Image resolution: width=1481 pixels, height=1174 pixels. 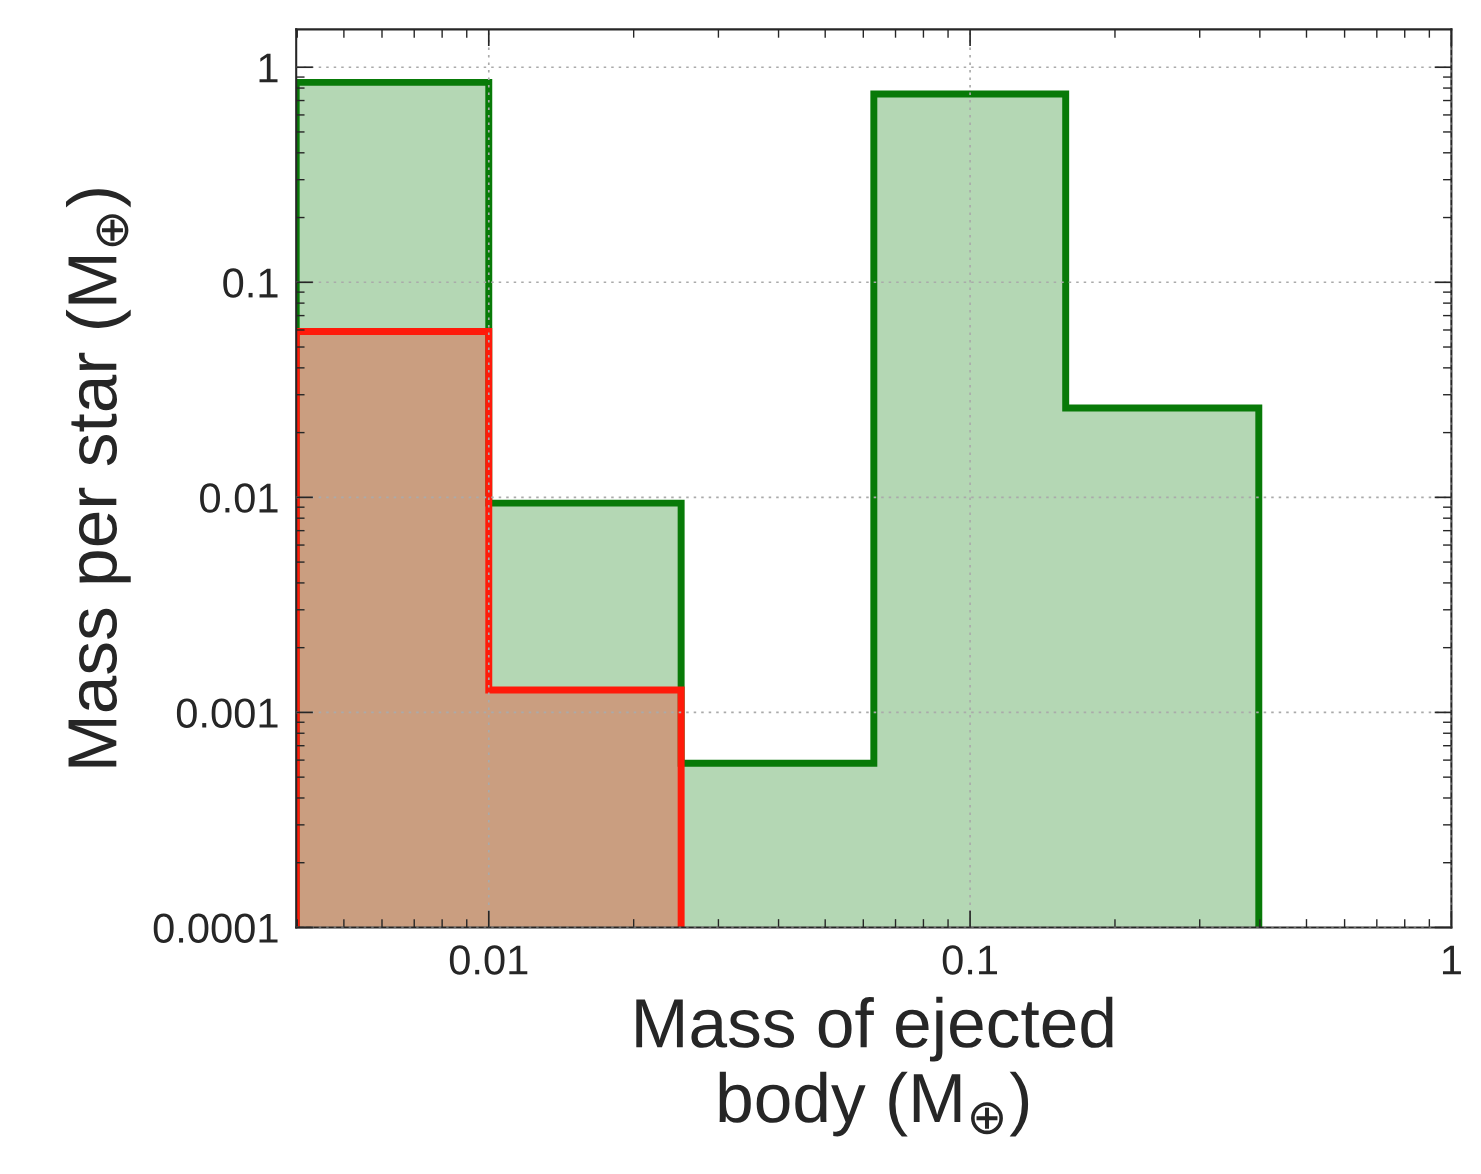 What do you see at coordinates (227, 713) in the screenshot?
I see `y-tick-label: 0.001` at bounding box center [227, 713].